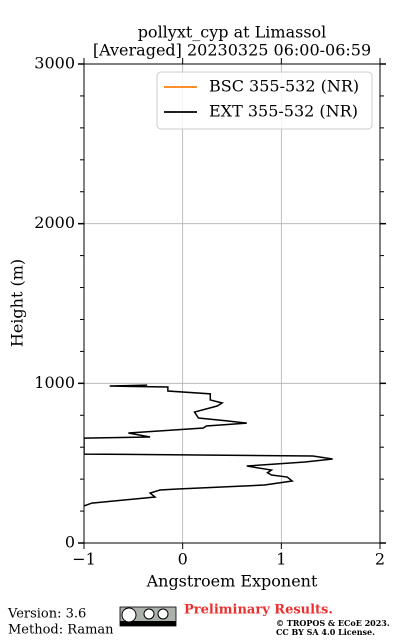 Image resolution: width=400 pixels, height=640 pixels. I want to click on version: Version: 3.6, so click(46, 614).